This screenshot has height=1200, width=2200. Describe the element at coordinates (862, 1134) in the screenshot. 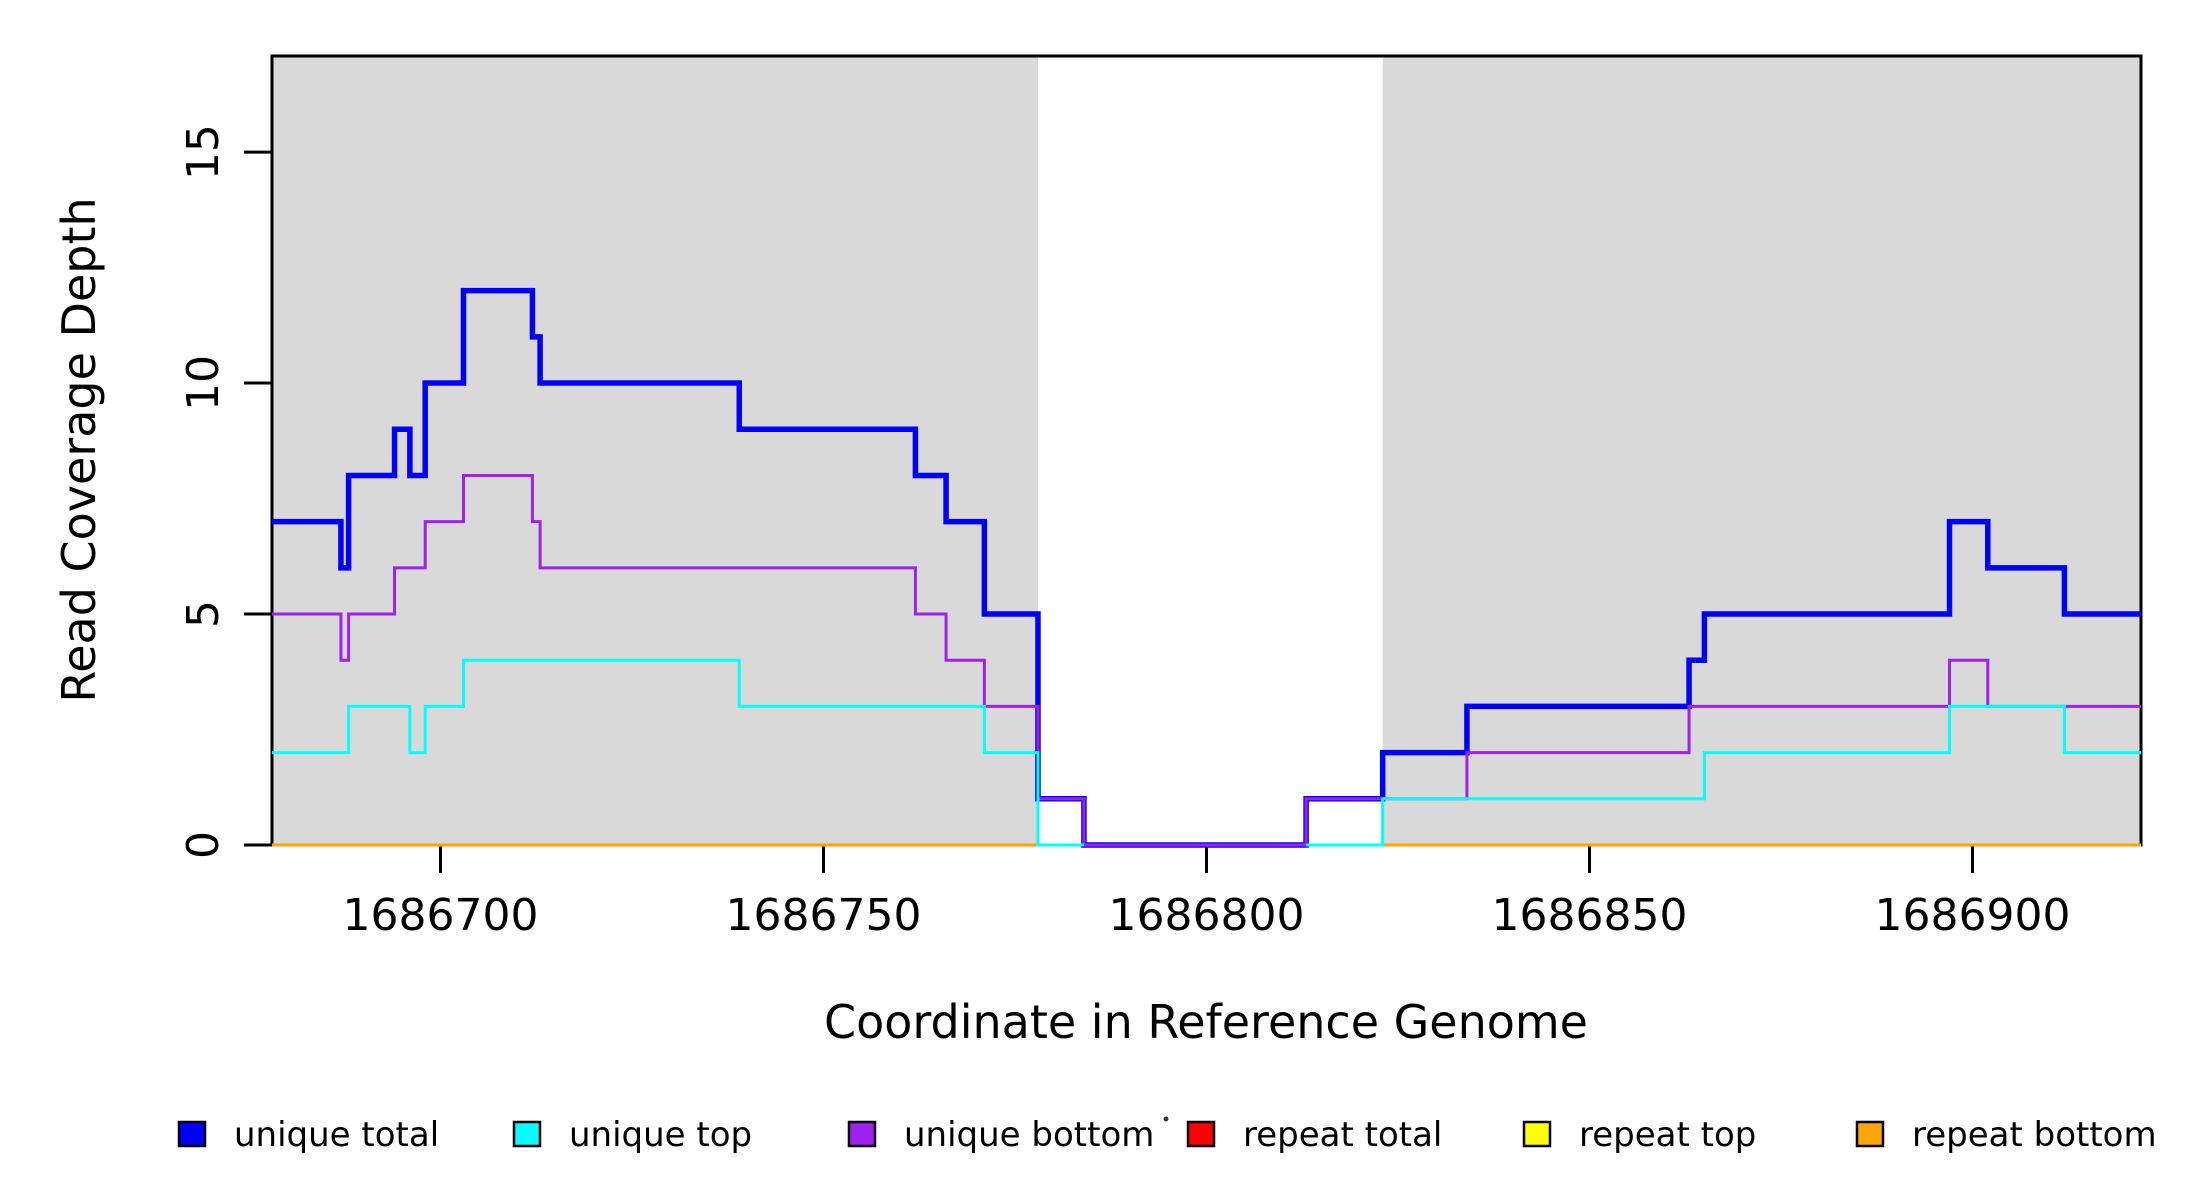

I see `legend-swatch-unique-bottom` at that location.